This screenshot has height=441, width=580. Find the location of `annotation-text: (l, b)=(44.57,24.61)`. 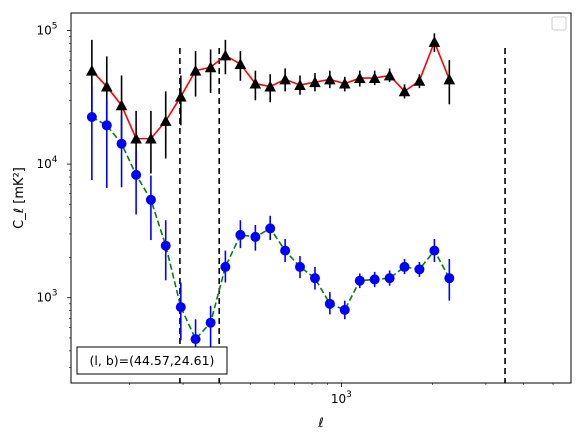

annotation-text: (l, b)=(44.57,24.61) is located at coordinates (152, 360).